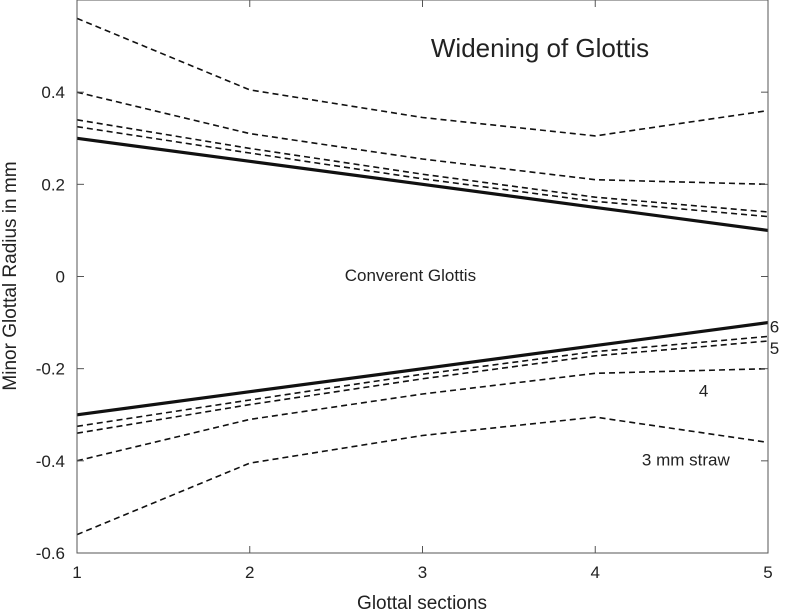  What do you see at coordinates (774, 327) in the screenshot?
I see `annotation-label: 6` at bounding box center [774, 327].